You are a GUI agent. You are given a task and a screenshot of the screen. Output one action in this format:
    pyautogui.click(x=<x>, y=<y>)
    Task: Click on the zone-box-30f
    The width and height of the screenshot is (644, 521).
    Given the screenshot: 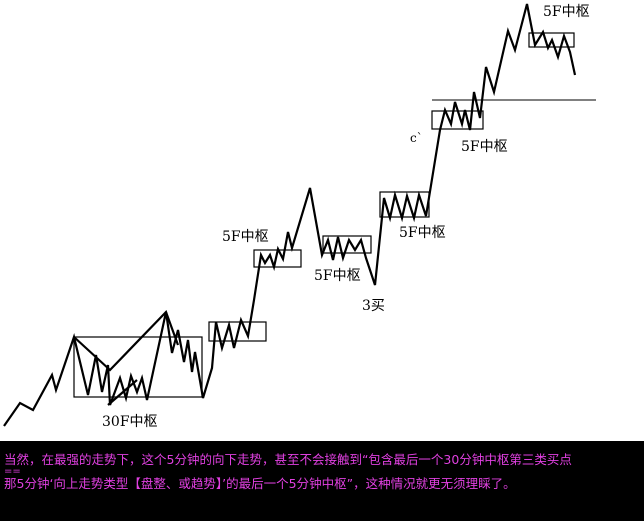 What is the action you would take?
    pyautogui.click(x=138, y=367)
    